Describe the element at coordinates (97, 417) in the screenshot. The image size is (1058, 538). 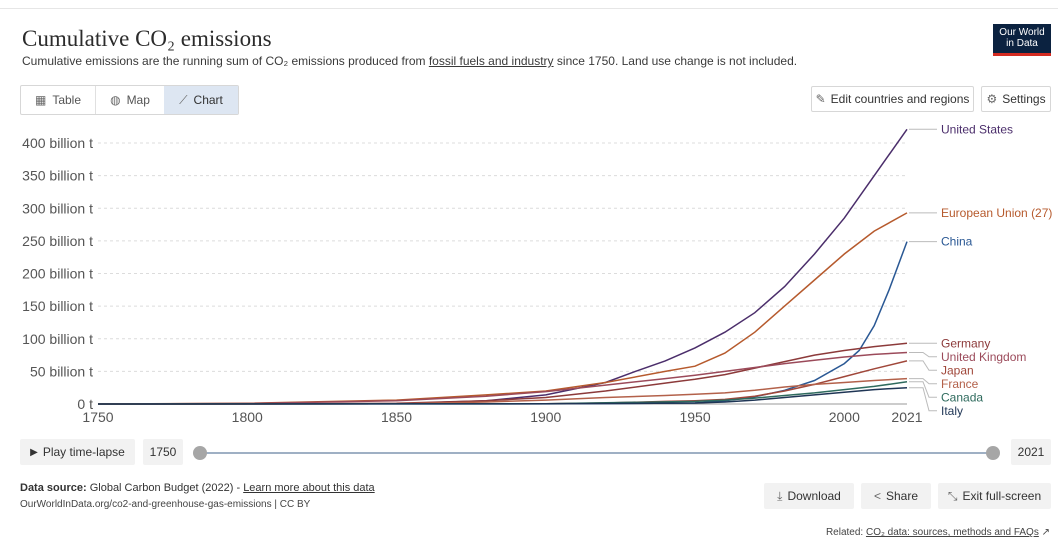
I see `x-tick-label: 1750` at that location.